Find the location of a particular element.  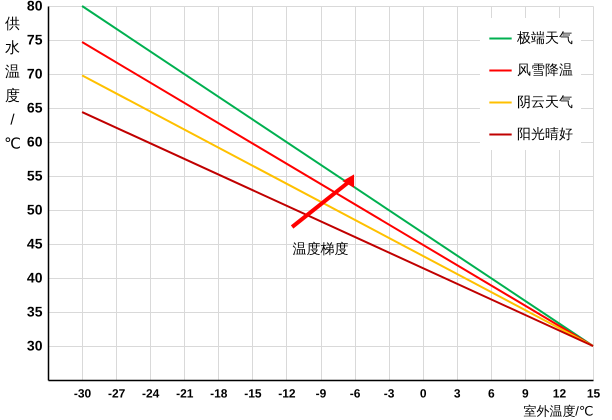

y-tick-label: 50 is located at coordinates (34, 210).